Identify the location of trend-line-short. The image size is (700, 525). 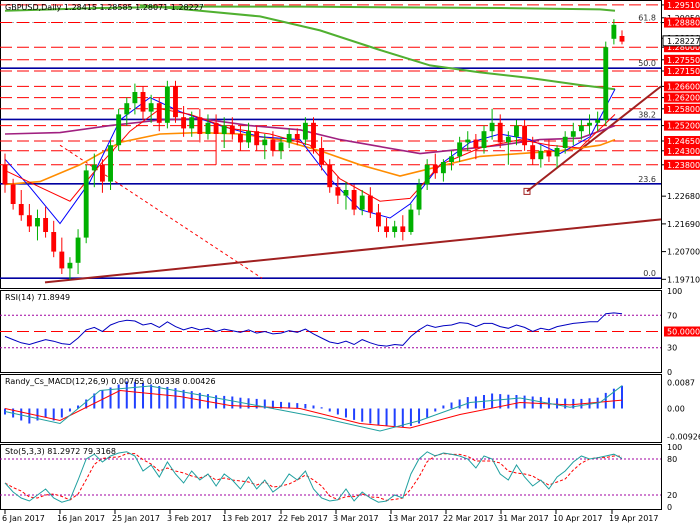
(594, 139).